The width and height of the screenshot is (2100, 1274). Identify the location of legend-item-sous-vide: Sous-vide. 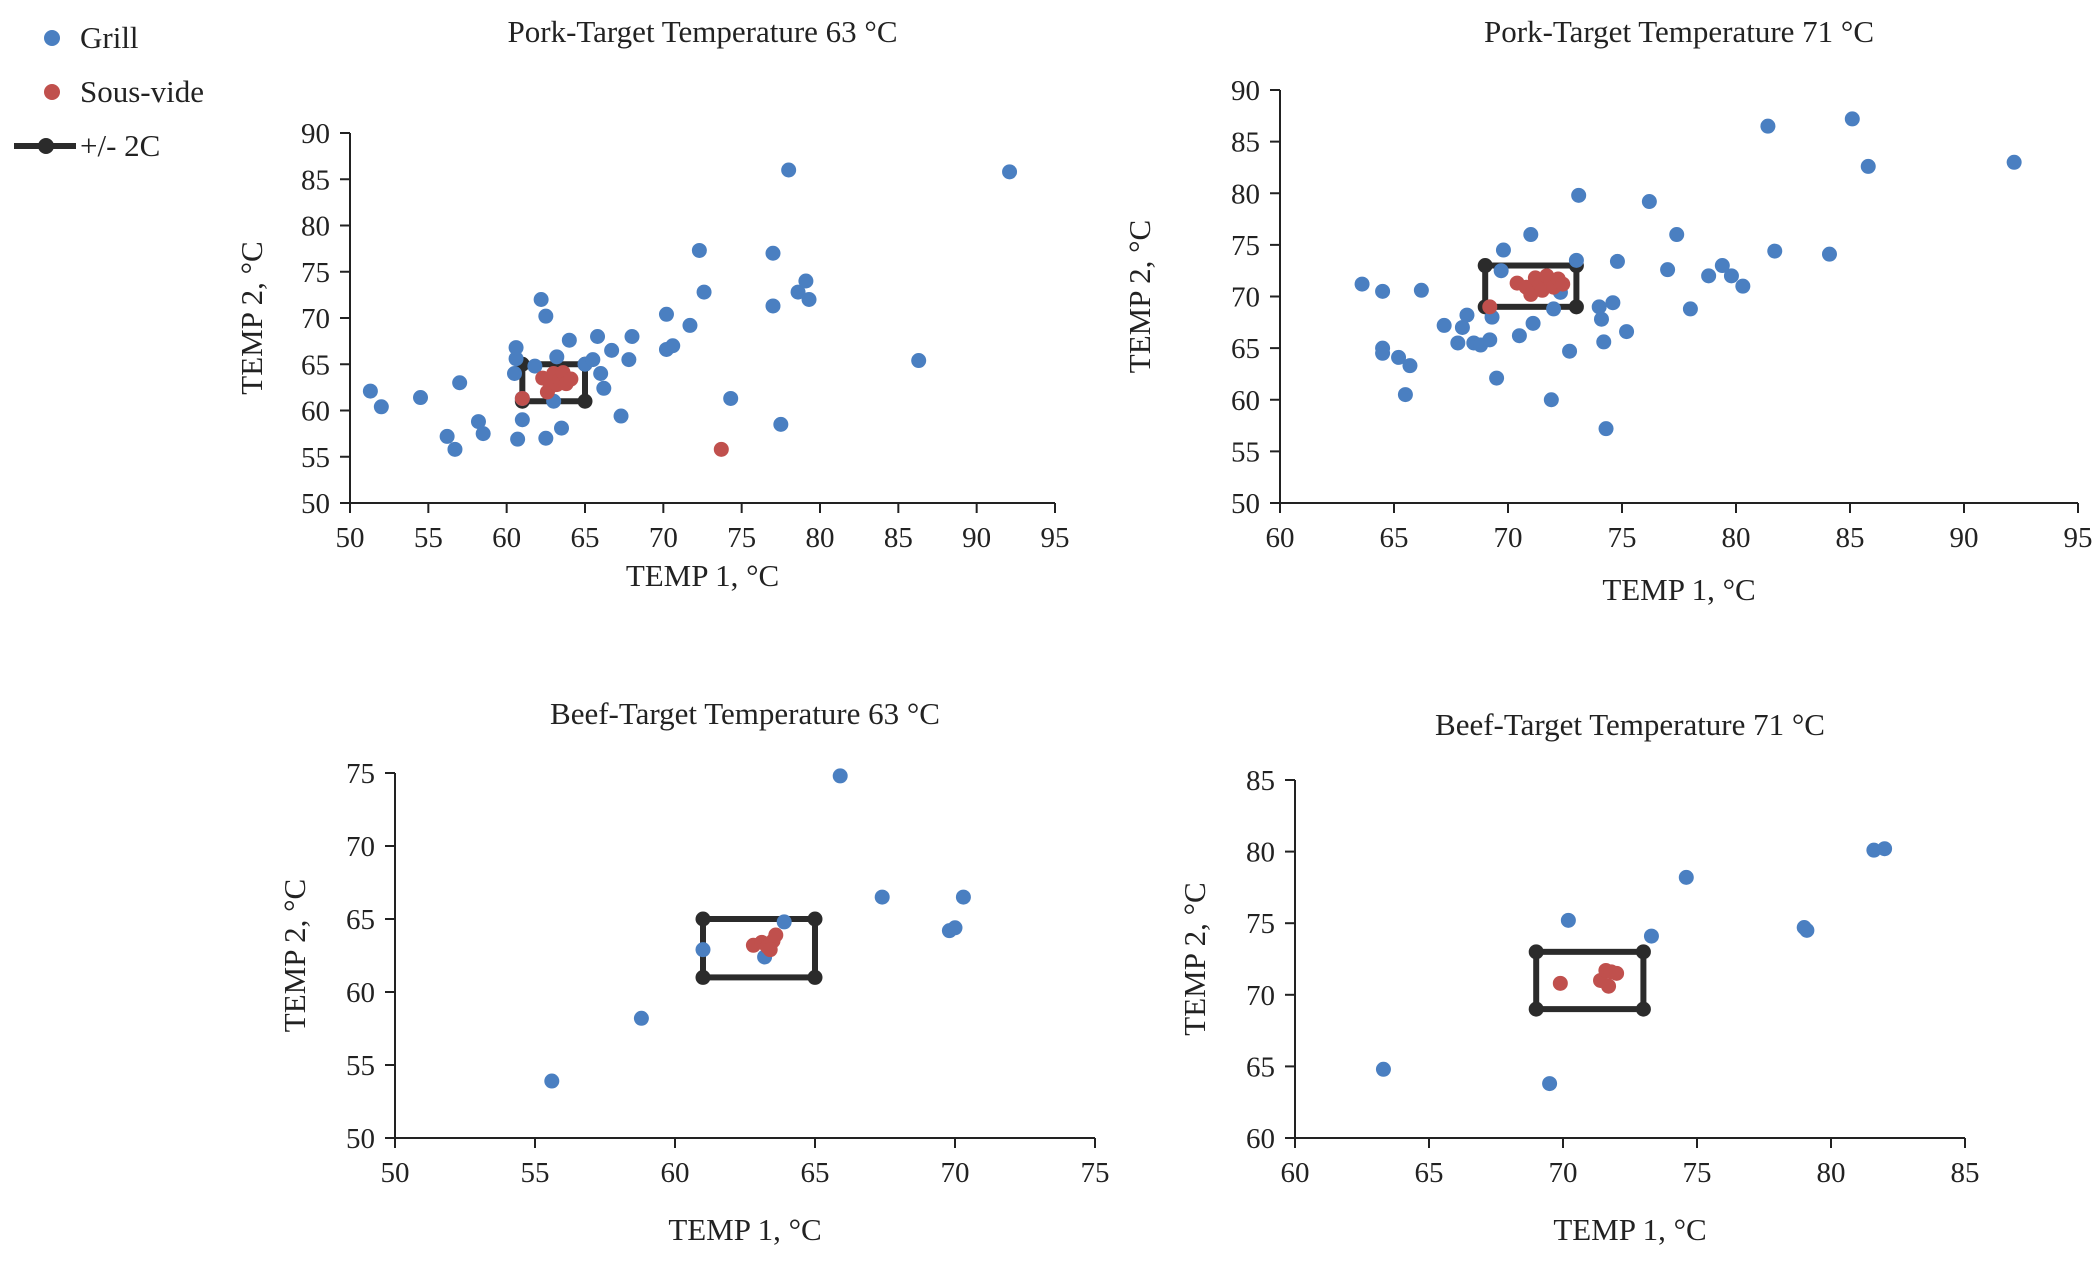
(109, 92).